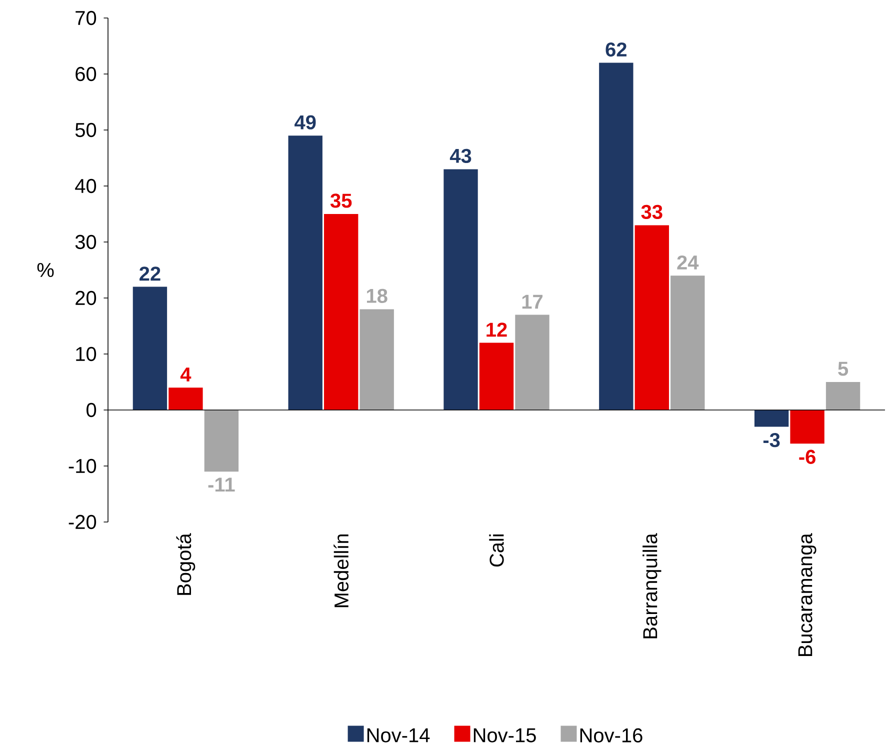  What do you see at coordinates (91, 409) in the screenshot?
I see `y-tick-label: 0` at bounding box center [91, 409].